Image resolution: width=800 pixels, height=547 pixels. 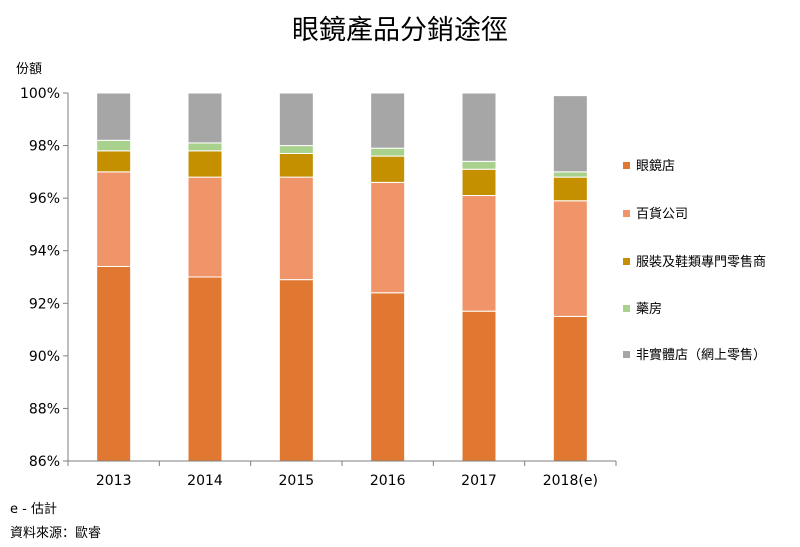 What do you see at coordinates (297, 481) in the screenshot?
I see `x-tick-label: 2015` at bounding box center [297, 481].